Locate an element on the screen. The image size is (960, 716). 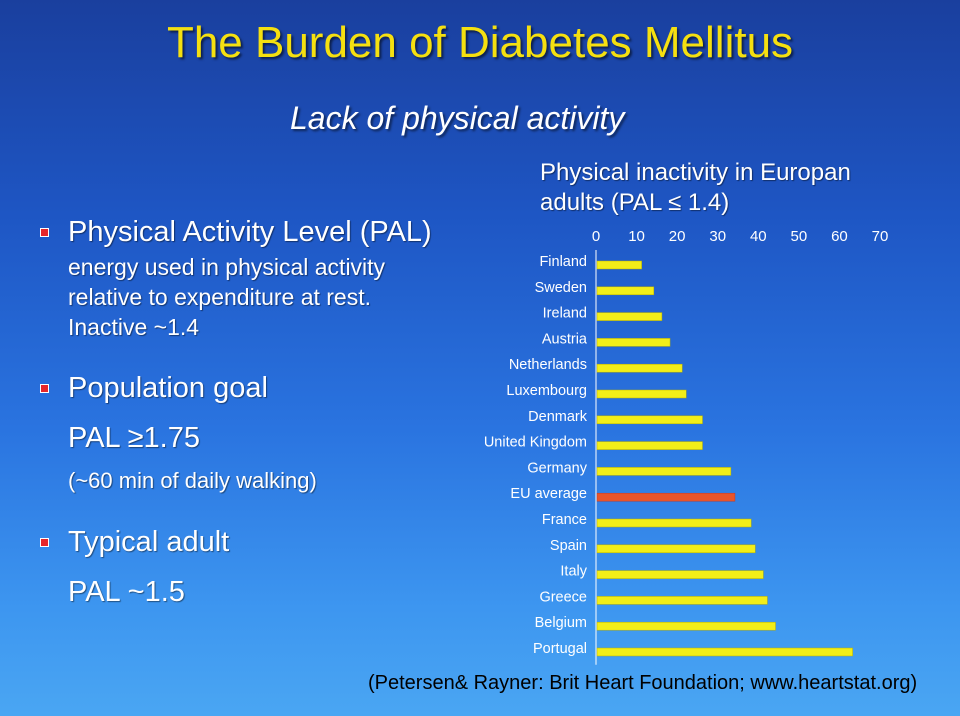
category-label: United Kingdom is located at coordinates (535, 443).